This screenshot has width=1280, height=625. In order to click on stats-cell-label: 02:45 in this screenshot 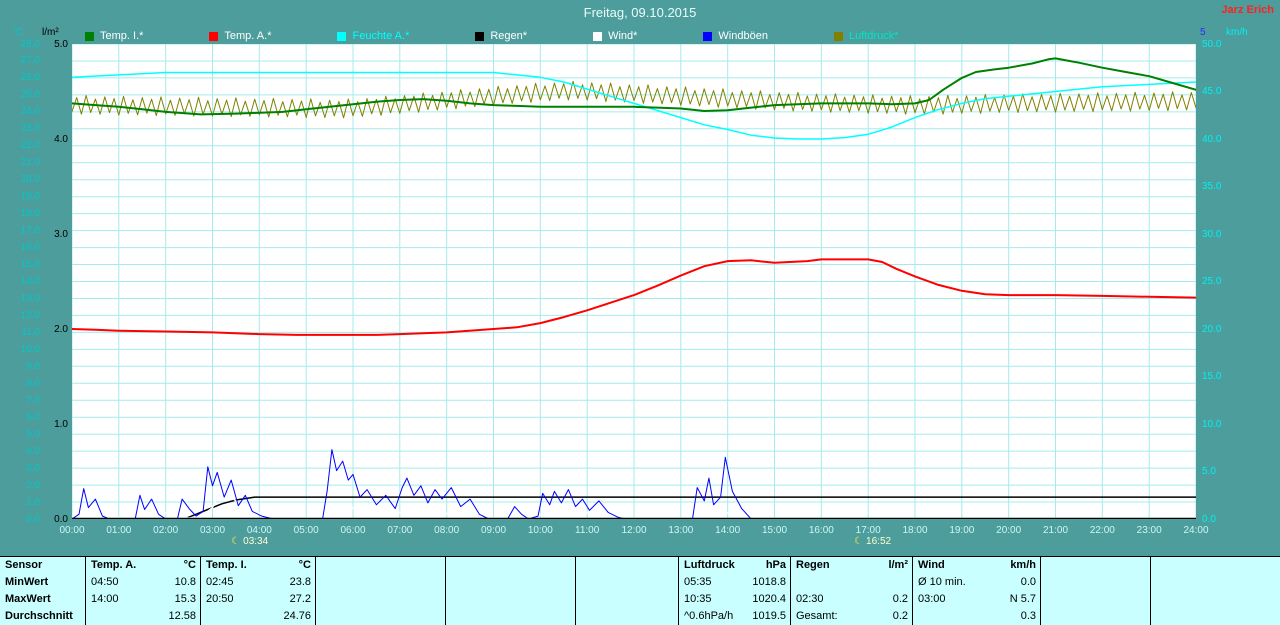, I will do `click(220, 582)`.